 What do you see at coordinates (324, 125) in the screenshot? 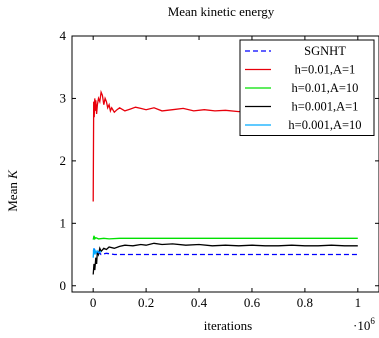
I see `legend-label: h=0.001,A=10` at bounding box center [324, 125].